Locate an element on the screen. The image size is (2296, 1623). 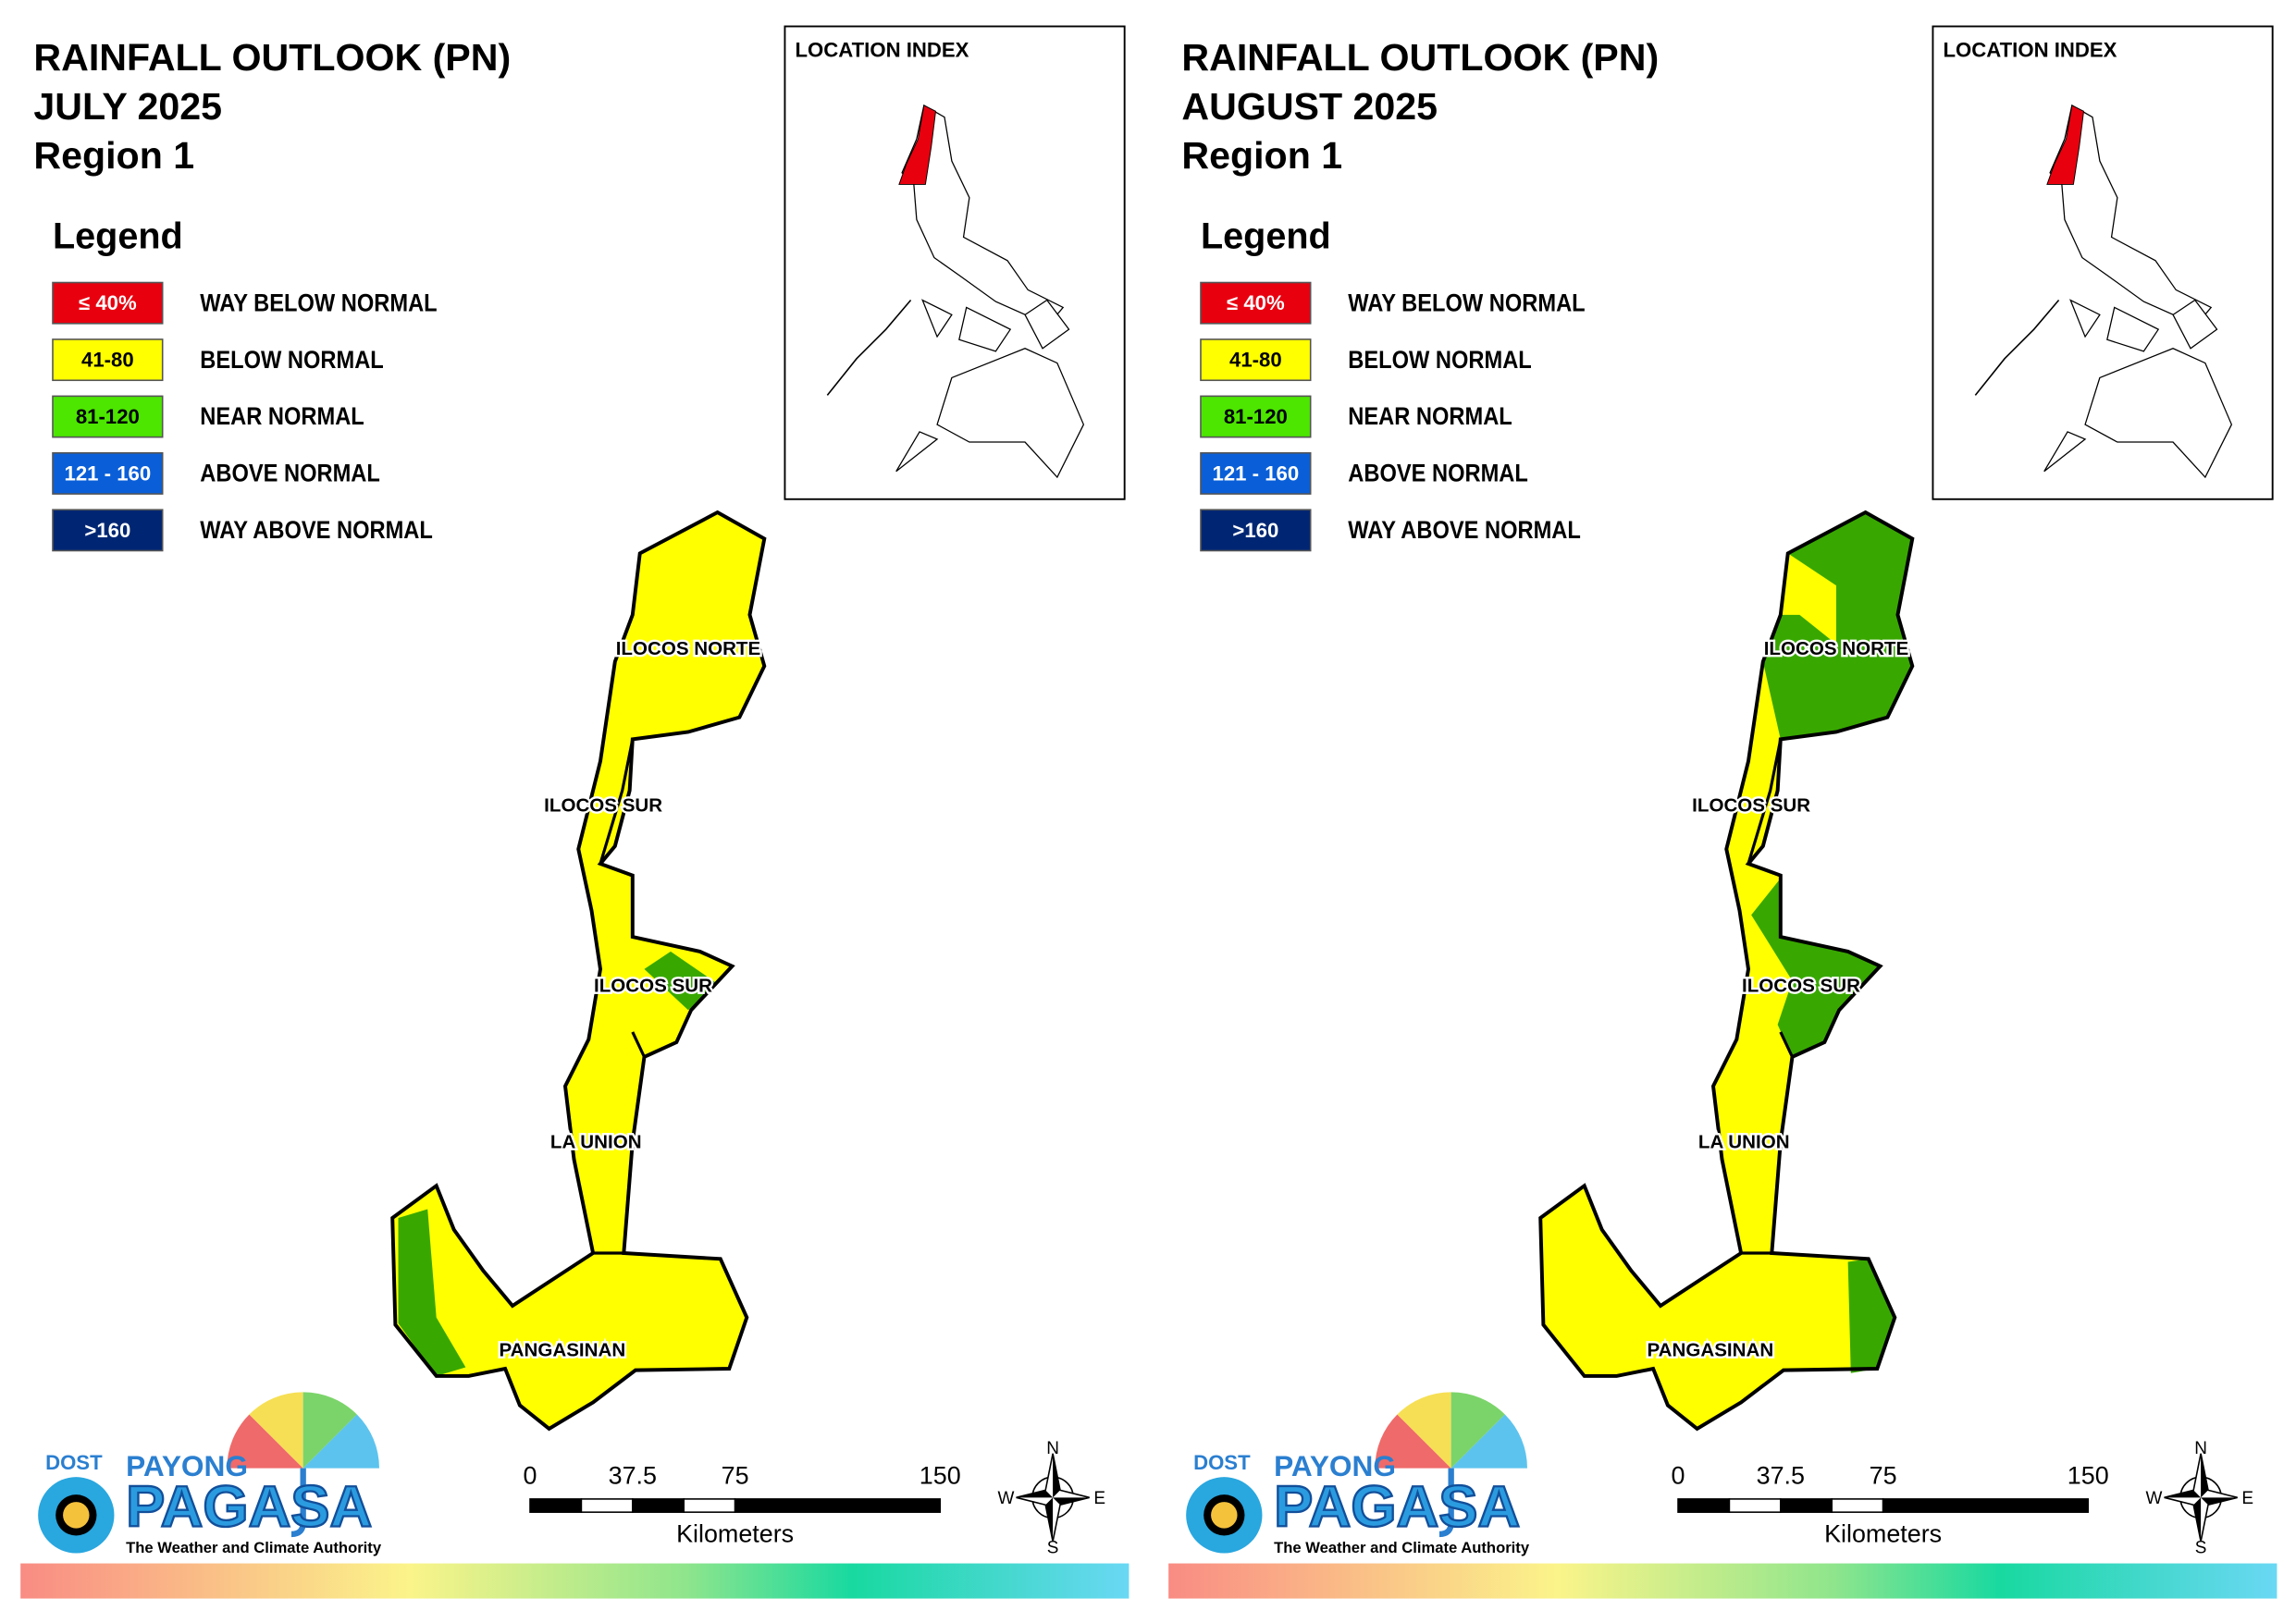
legend-range: 81-120 is located at coordinates (1256, 416).